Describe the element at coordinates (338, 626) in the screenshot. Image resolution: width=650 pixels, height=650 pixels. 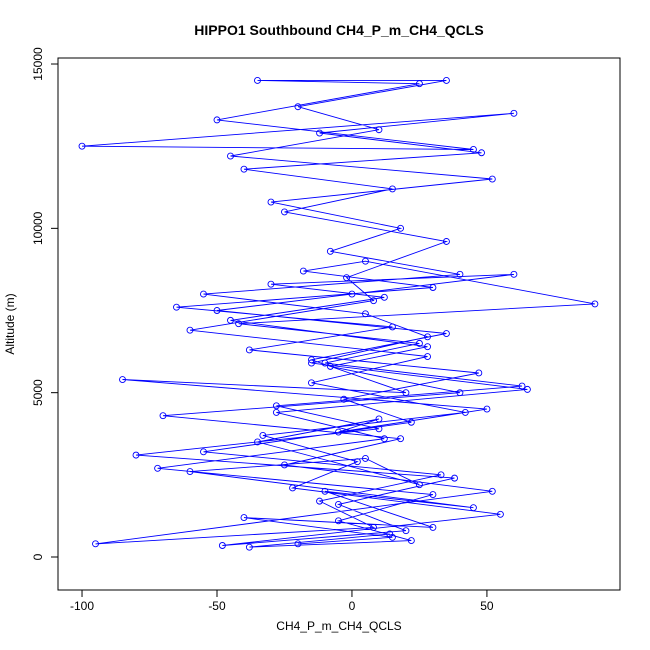
I see `x-axis-label: CH4_P_m_CH4_QCLS` at that location.